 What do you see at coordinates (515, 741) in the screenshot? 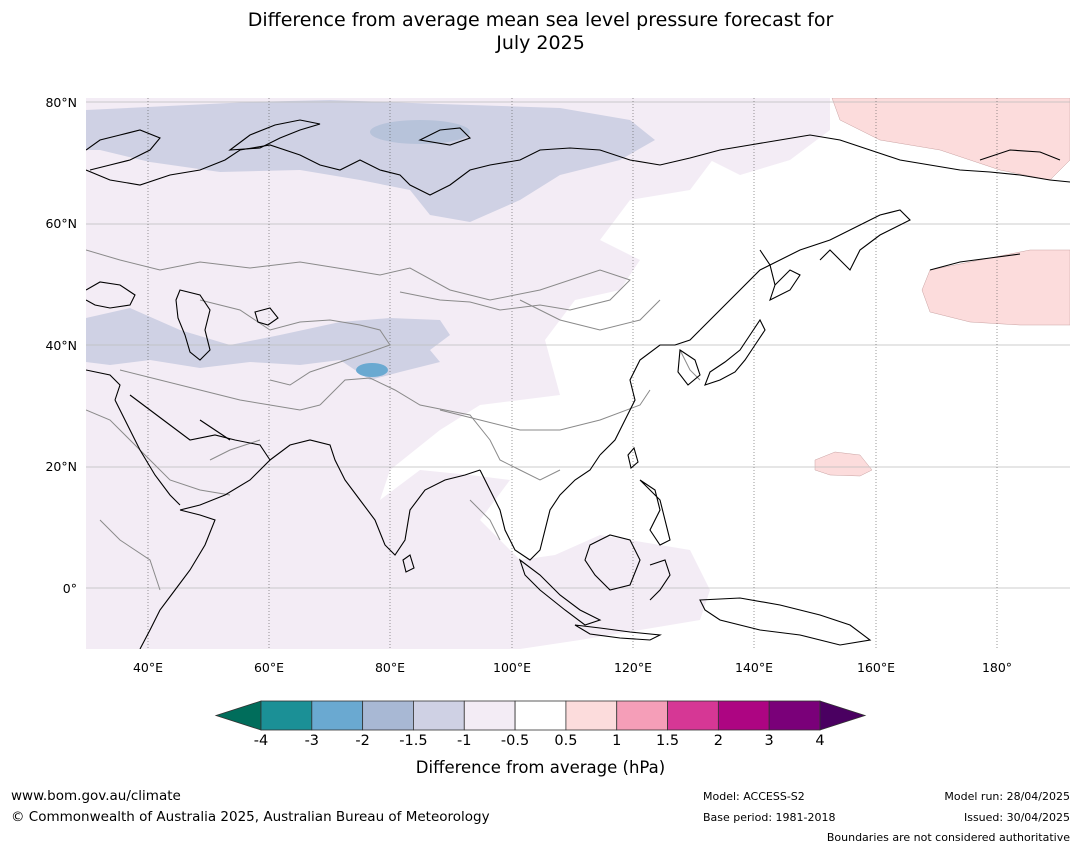
I see `colorbar-tick-label: -0.5` at bounding box center [515, 741].